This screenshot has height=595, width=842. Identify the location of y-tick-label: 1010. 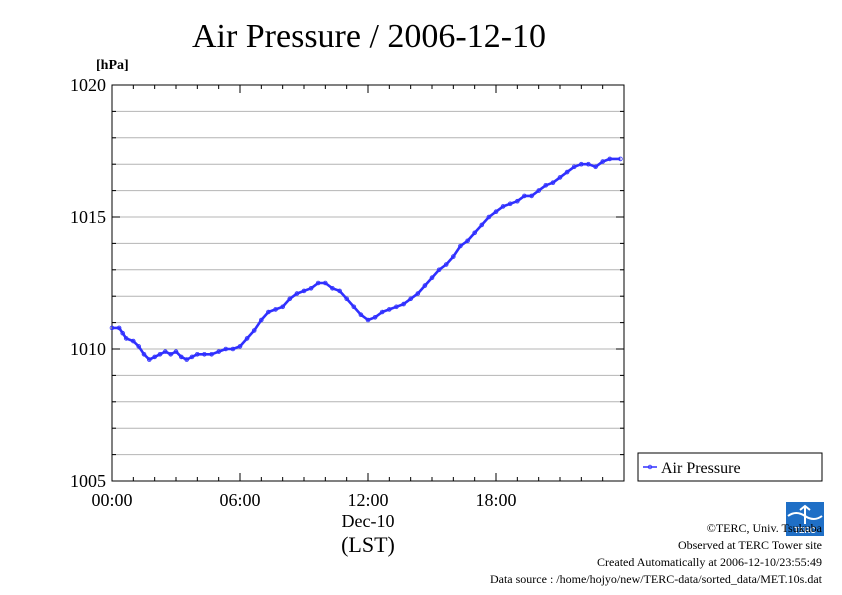
(88, 349).